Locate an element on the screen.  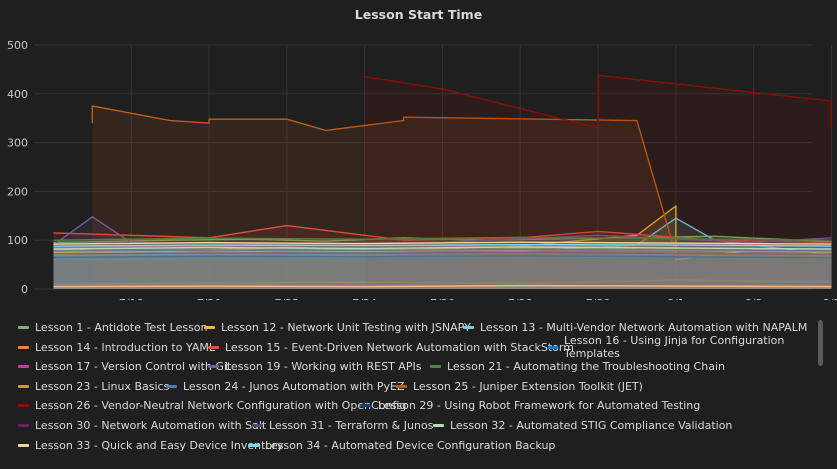
y-tick-label: 0 is located at coordinates (24, 289).